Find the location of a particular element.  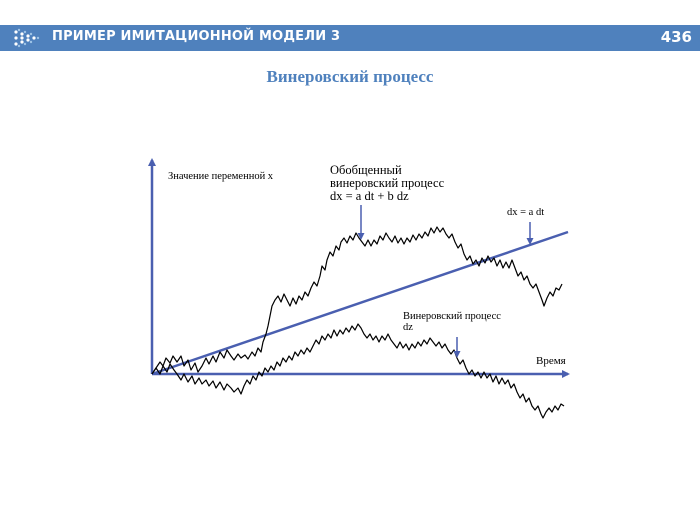

wiener-label-line1: Винеровский процесс is located at coordinates (452, 316).